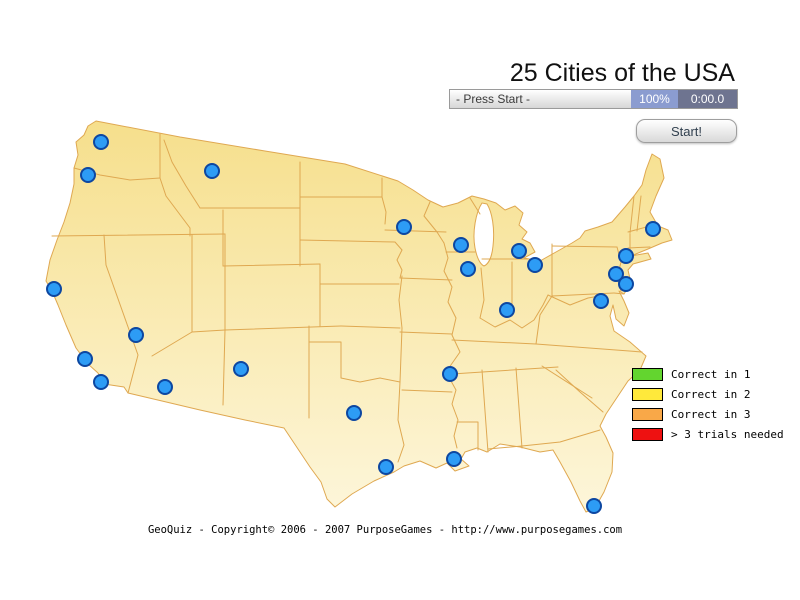 The width and height of the screenshot is (800, 600). Describe the element at coordinates (707, 99) in the screenshot. I see `timer-display: 0:00.0` at that location.